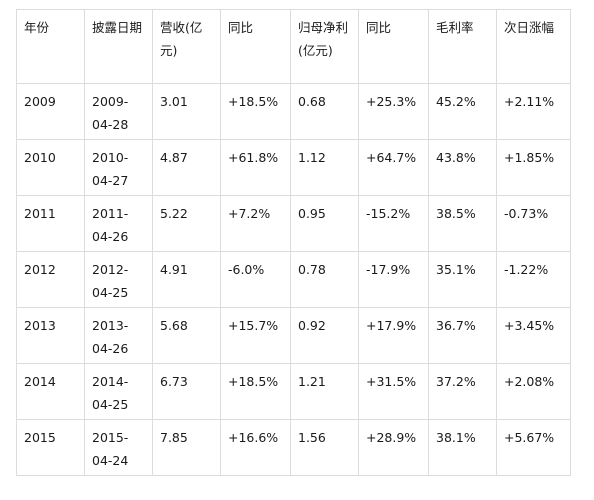  What do you see at coordinates (255, 167) in the screenshot?
I see `revenue-yoy-cell: +61.8%` at bounding box center [255, 167].